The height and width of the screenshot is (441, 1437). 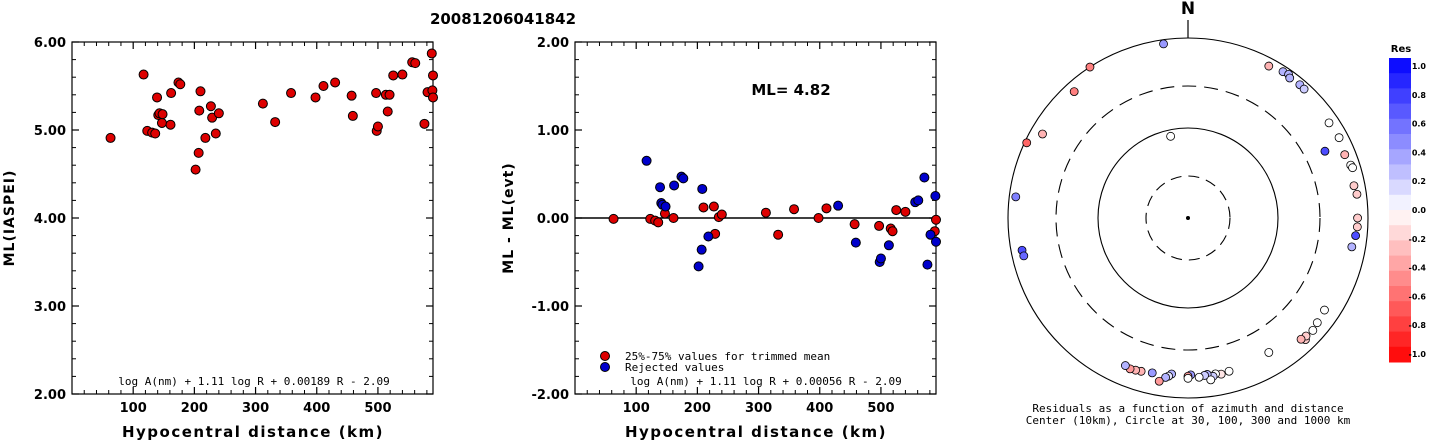 What do you see at coordinates (50, 131) in the screenshot?
I see `y-tick-label: 5.00` at bounding box center [50, 131].